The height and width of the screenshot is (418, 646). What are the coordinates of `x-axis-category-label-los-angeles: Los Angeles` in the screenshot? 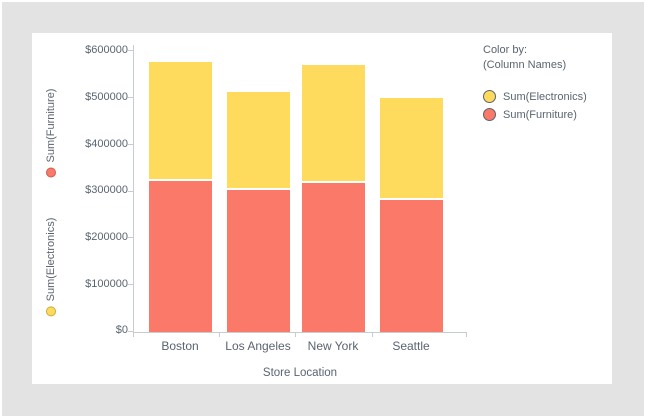 It's located at (258, 346).